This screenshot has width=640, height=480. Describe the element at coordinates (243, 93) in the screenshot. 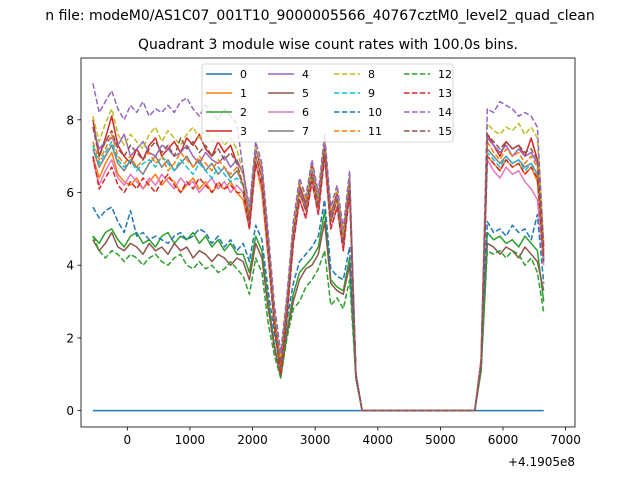

I see `legend-label-1: 1` at that location.